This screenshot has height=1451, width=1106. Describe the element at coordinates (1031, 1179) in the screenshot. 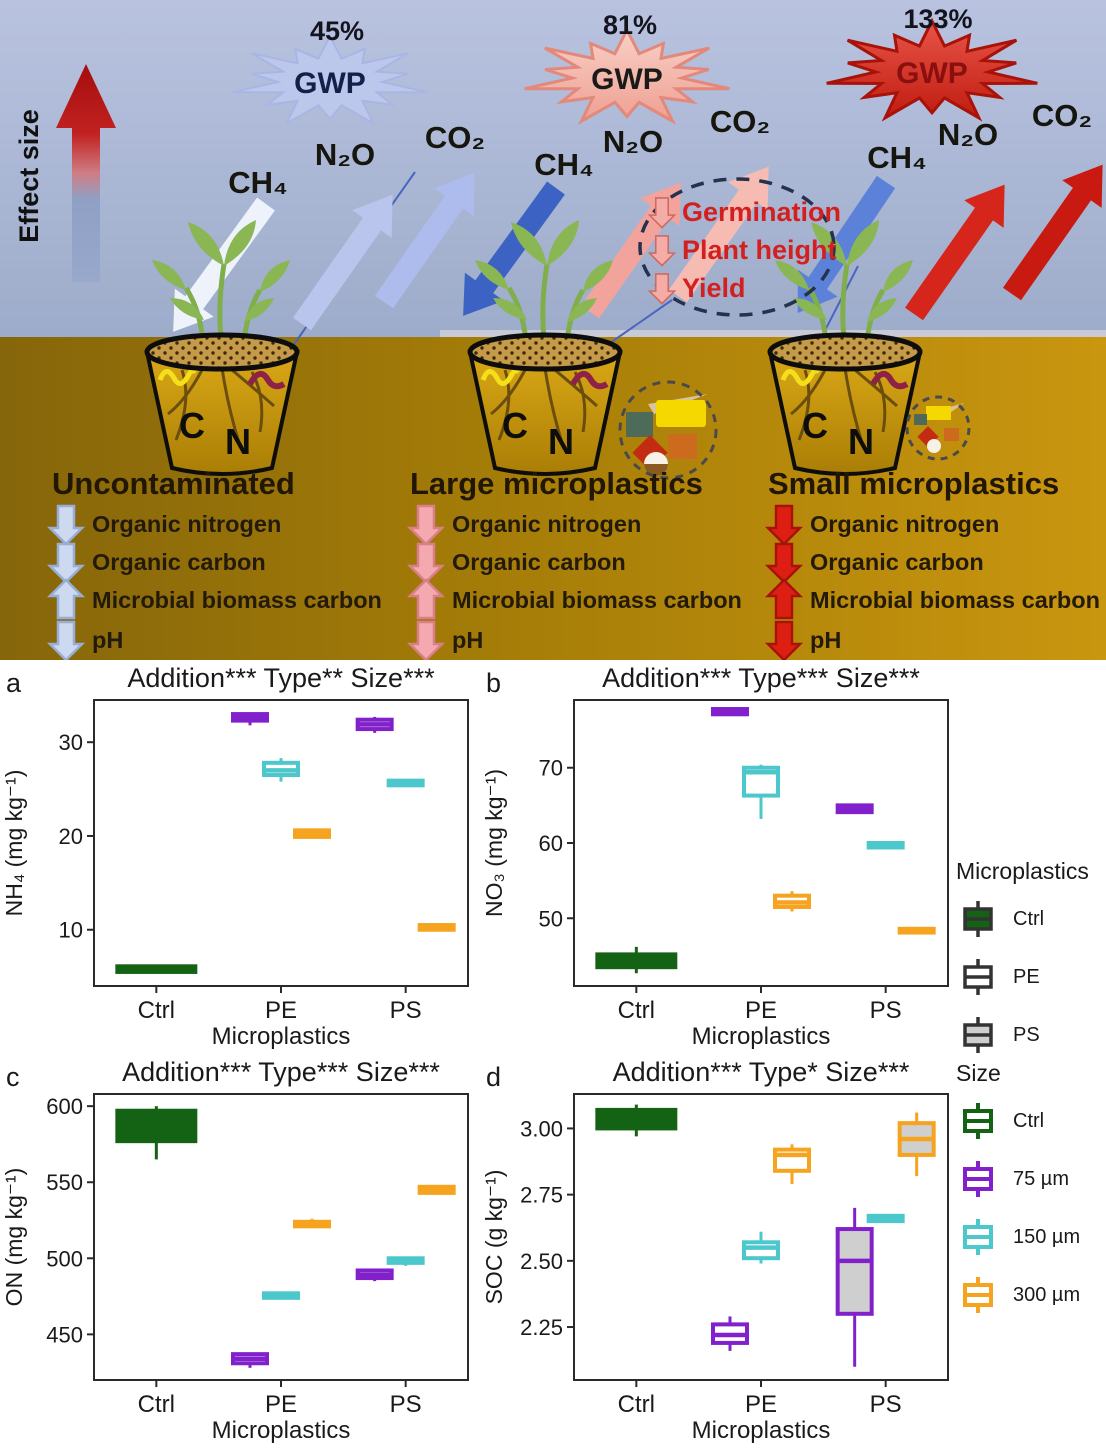

I see `legend-entry-size-75: 75 µm` at that location.